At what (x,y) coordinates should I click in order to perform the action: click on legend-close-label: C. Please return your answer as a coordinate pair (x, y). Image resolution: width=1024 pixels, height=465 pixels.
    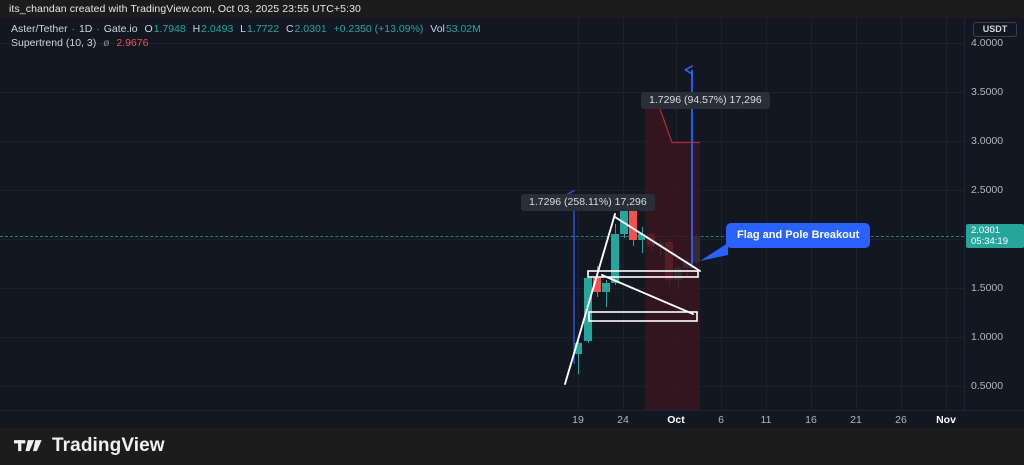
    Looking at the image, I should click on (289, 29).